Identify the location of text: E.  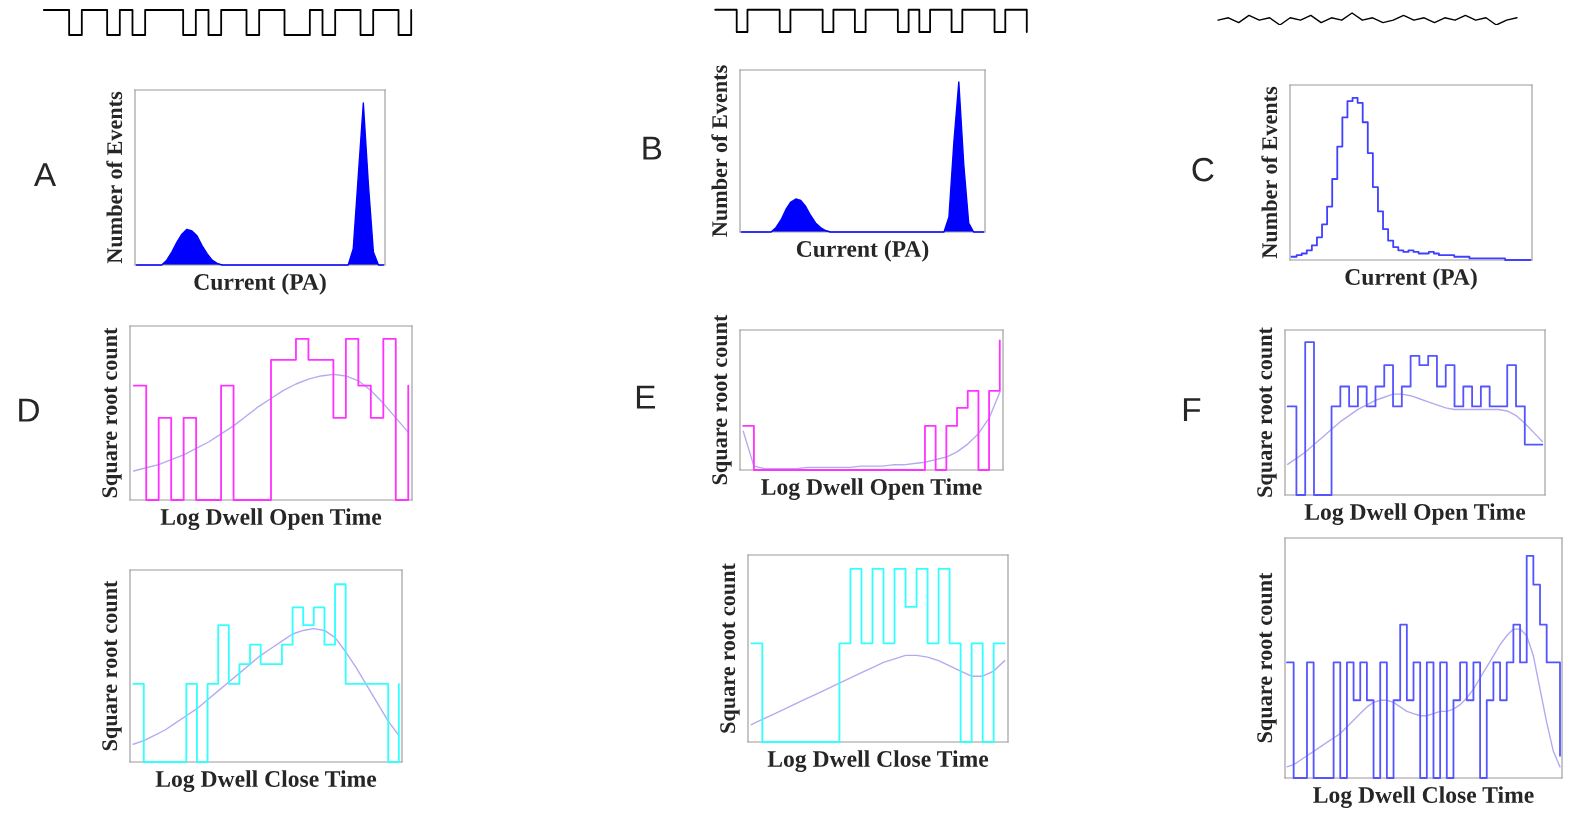
(645, 397).